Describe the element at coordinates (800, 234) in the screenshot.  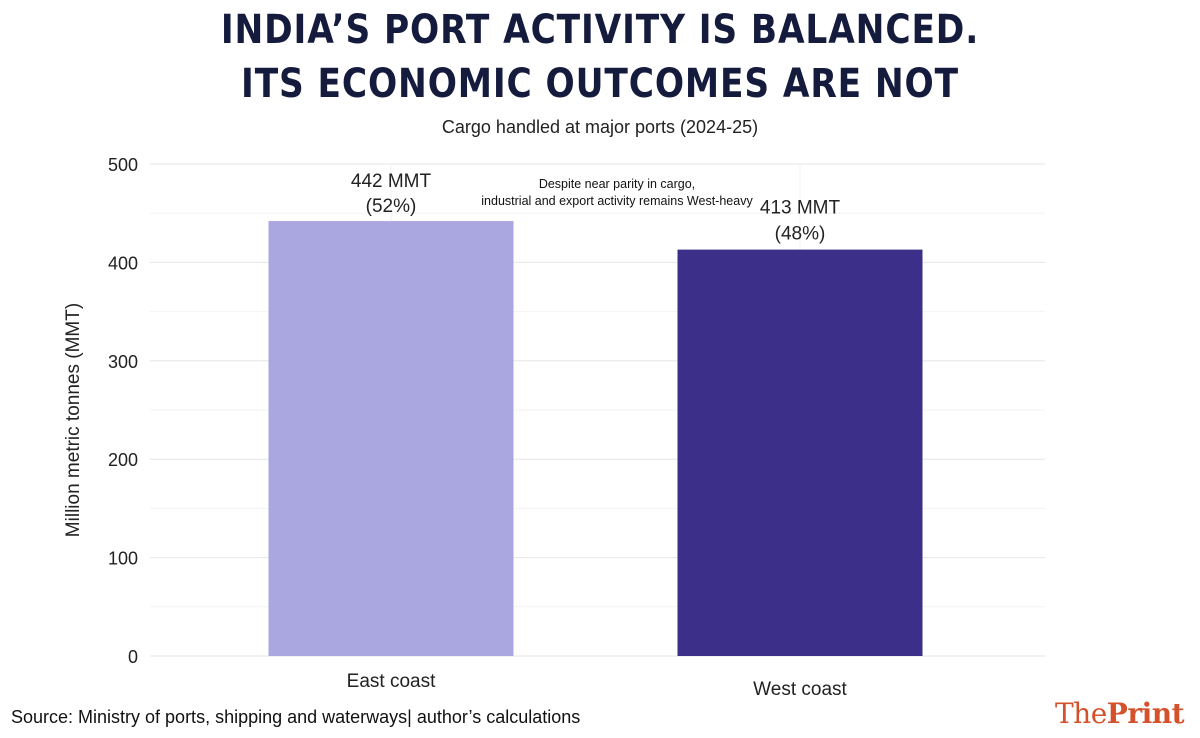
I see `data-label: (48%)` at that location.